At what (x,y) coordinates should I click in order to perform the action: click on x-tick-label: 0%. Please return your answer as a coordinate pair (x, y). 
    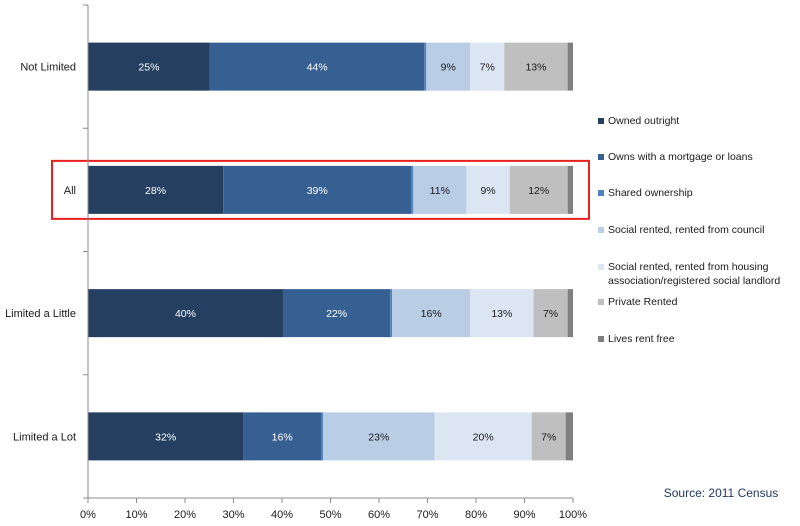
    Looking at the image, I should click on (88, 515).